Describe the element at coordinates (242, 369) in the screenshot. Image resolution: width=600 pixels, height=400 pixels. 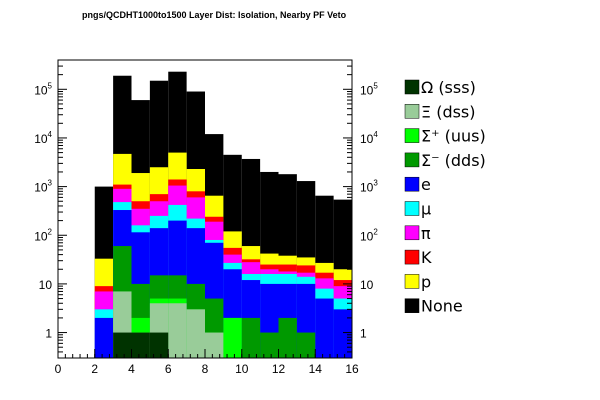
I see `x-tick-label: 10` at that location.